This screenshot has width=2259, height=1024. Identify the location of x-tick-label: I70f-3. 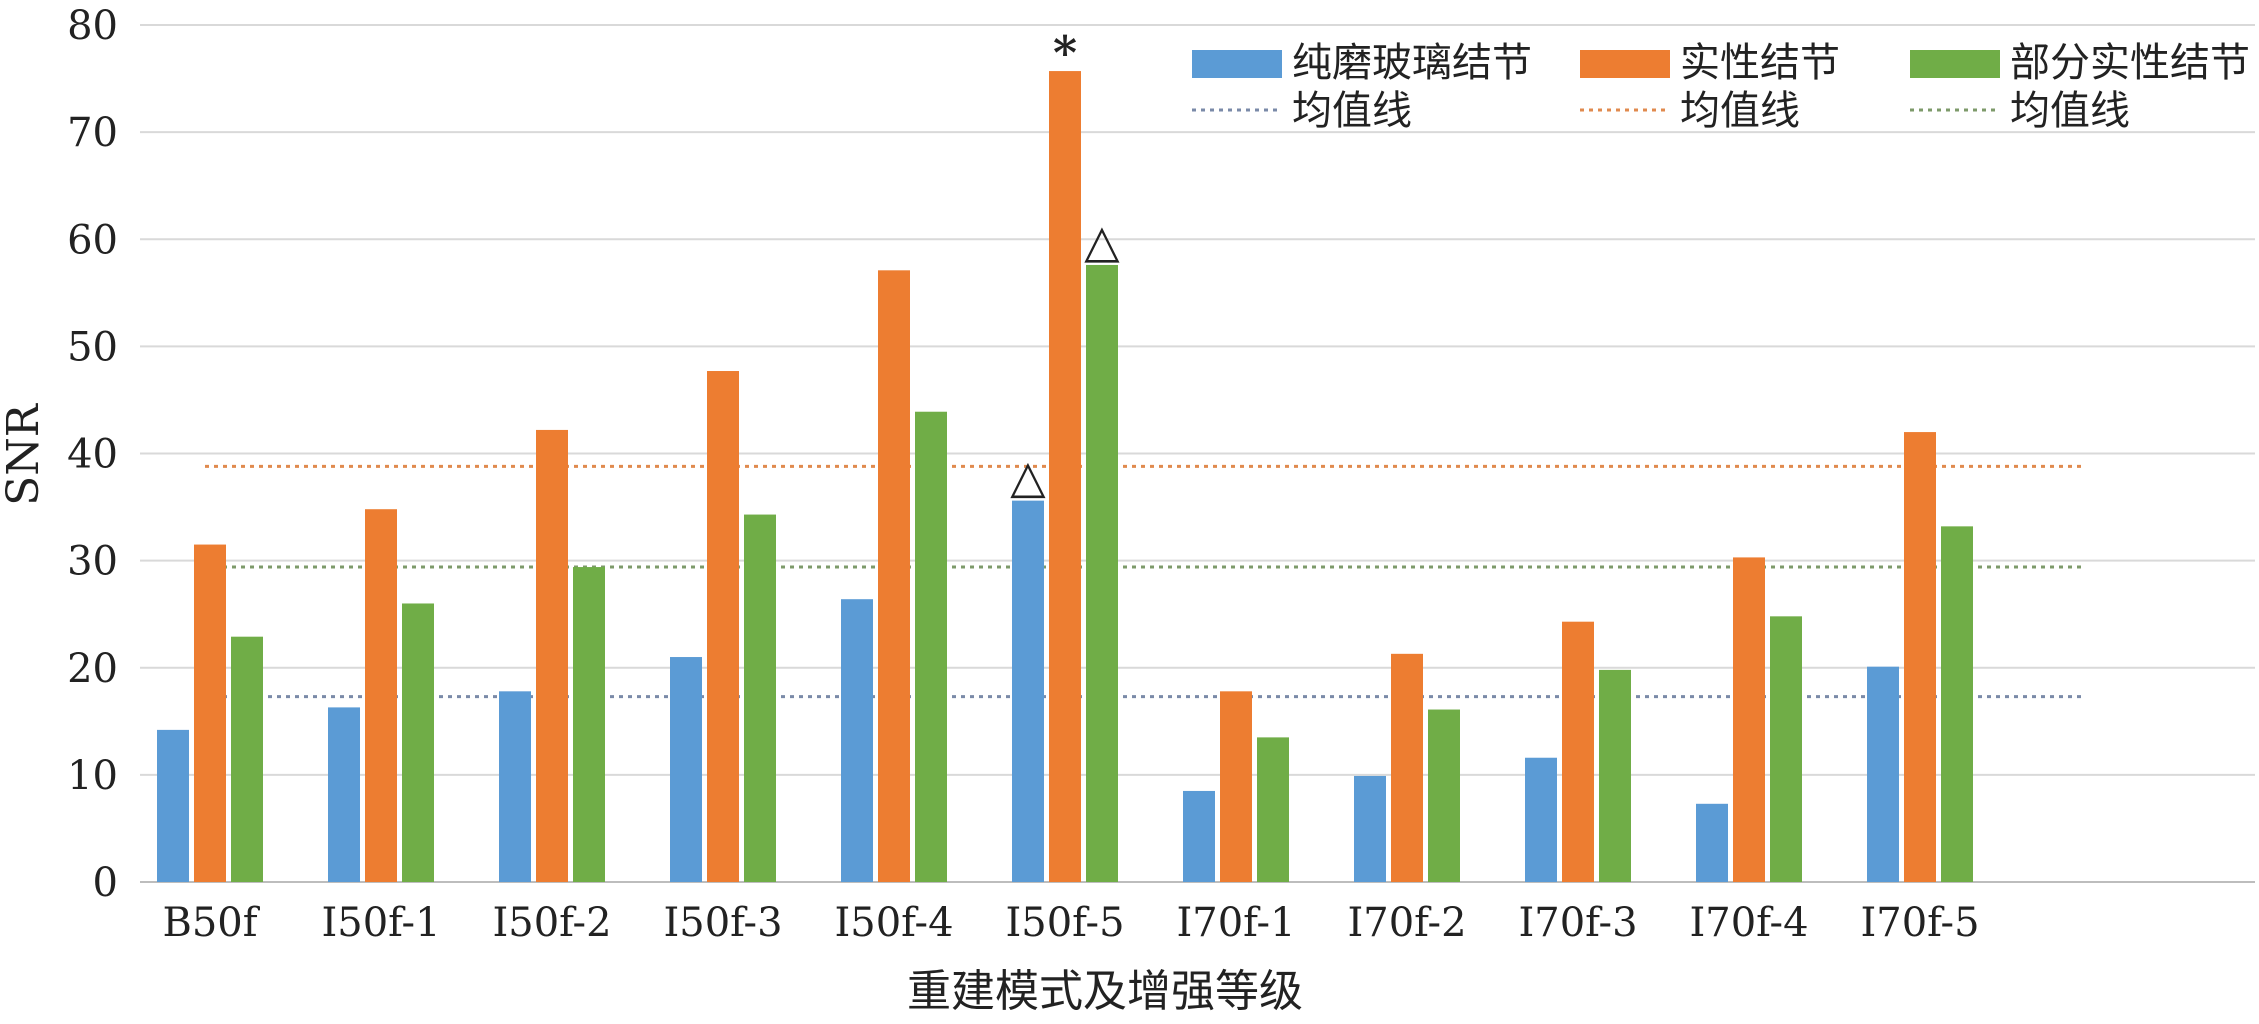
(1577, 923).